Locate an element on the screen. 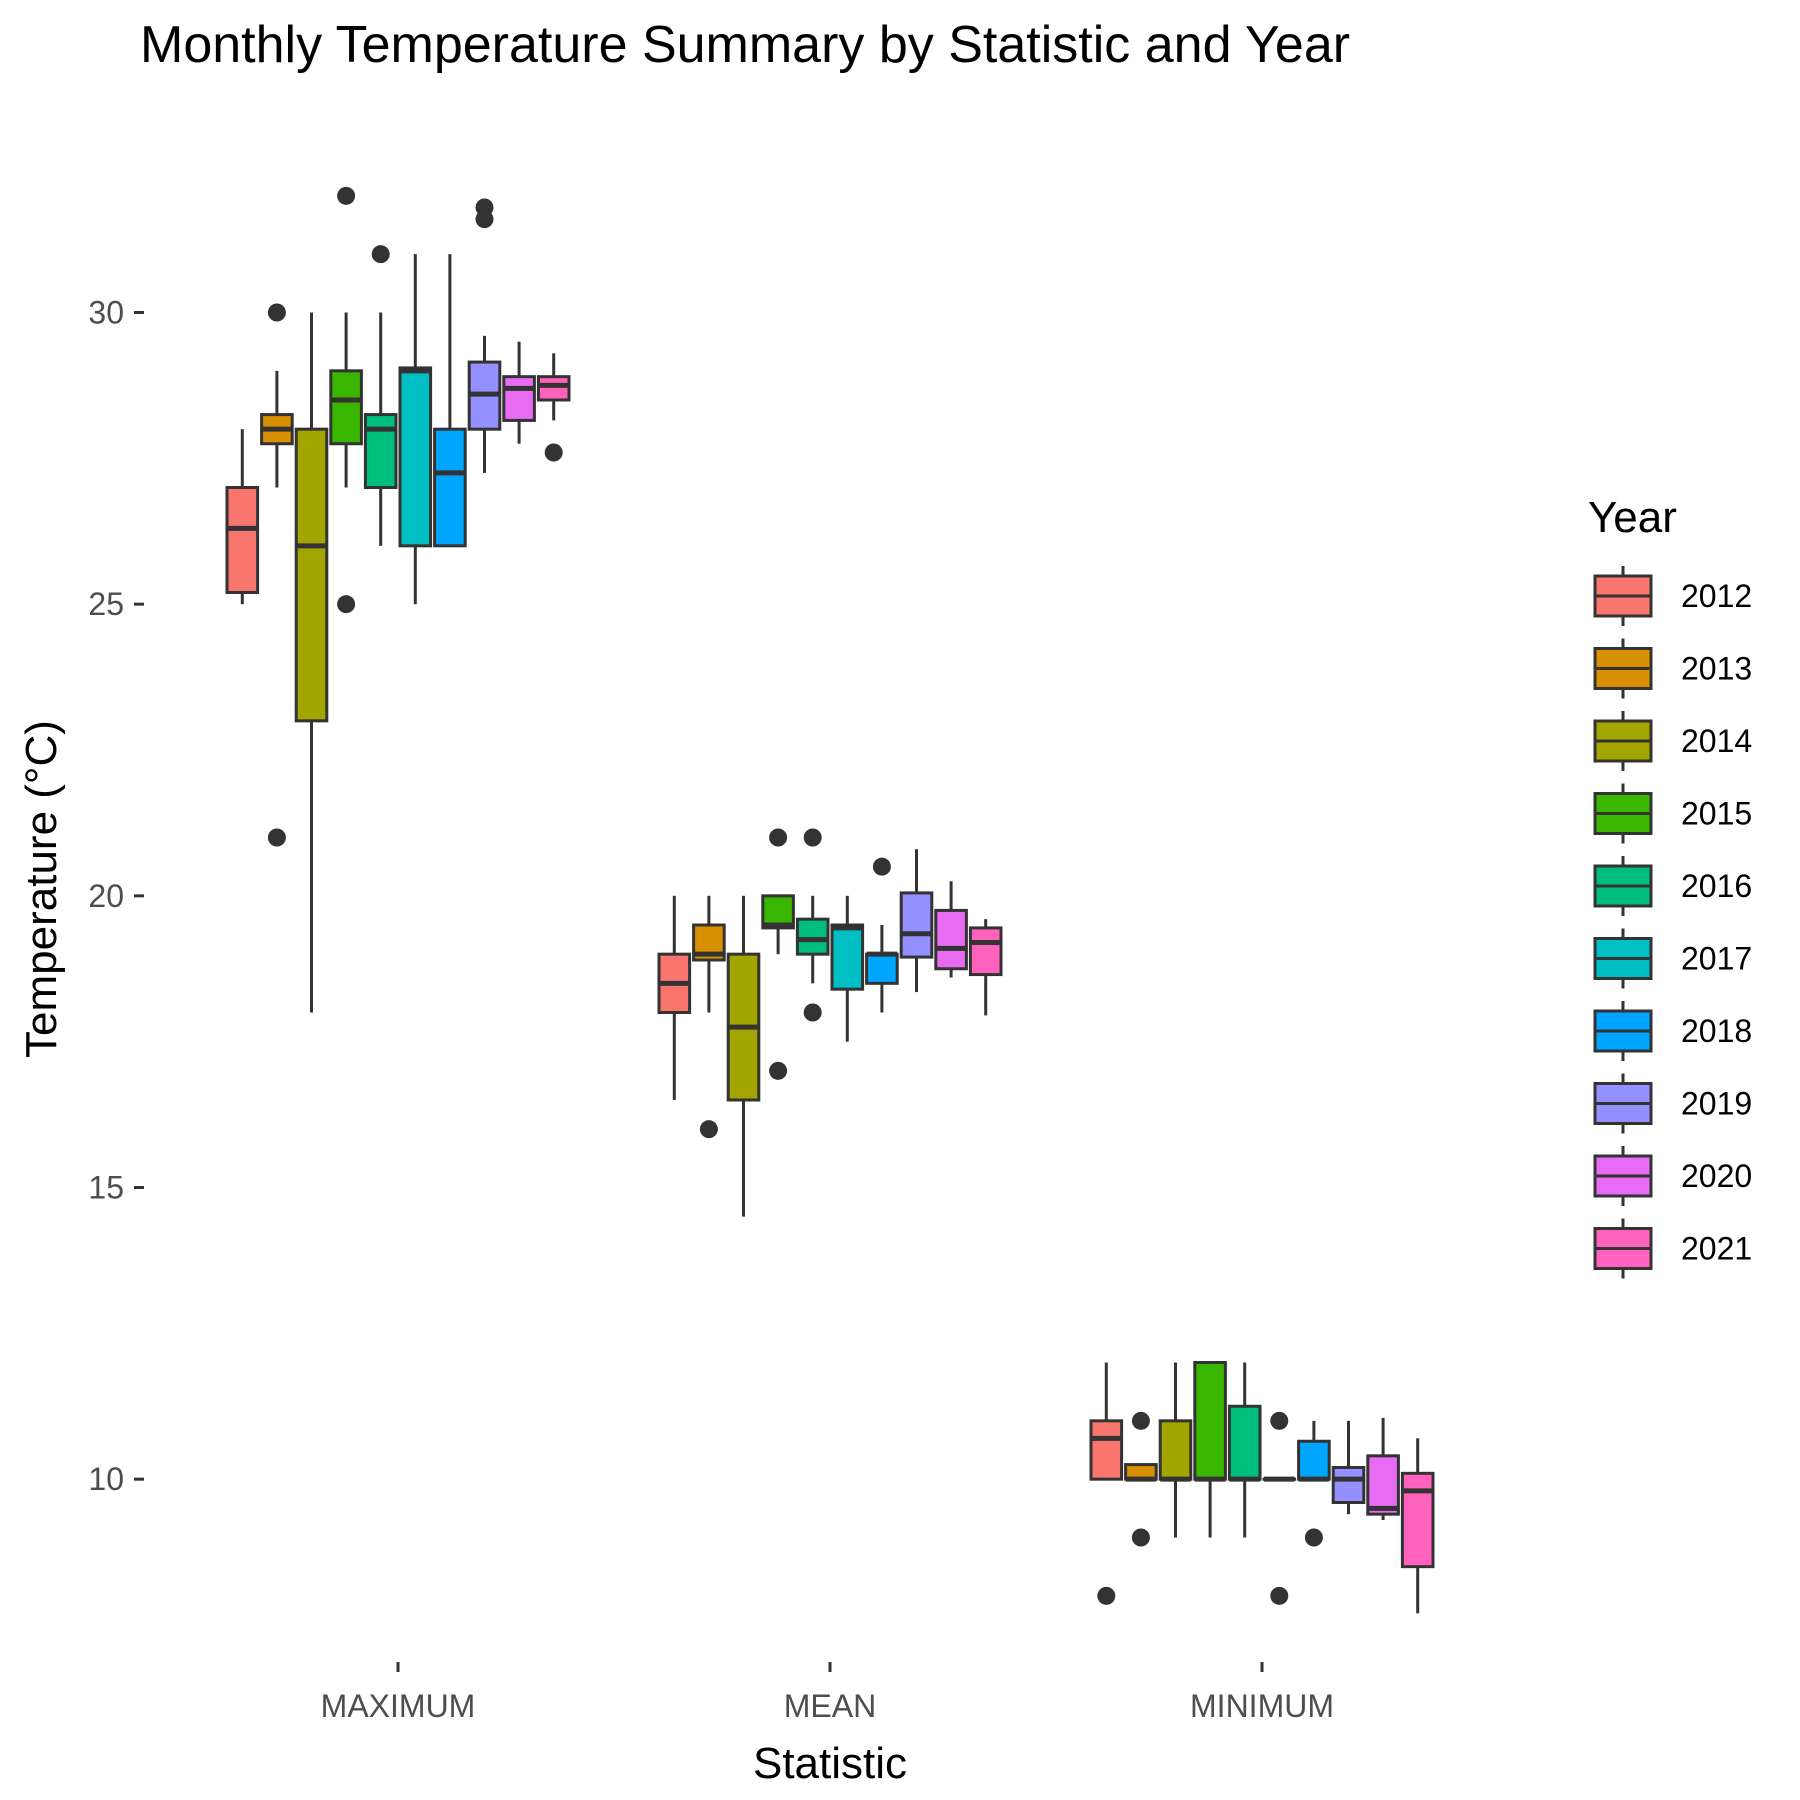 Image resolution: width=1800 pixels, height=1800 pixels. legend-item-2016: 2016 is located at coordinates (1672, 886).